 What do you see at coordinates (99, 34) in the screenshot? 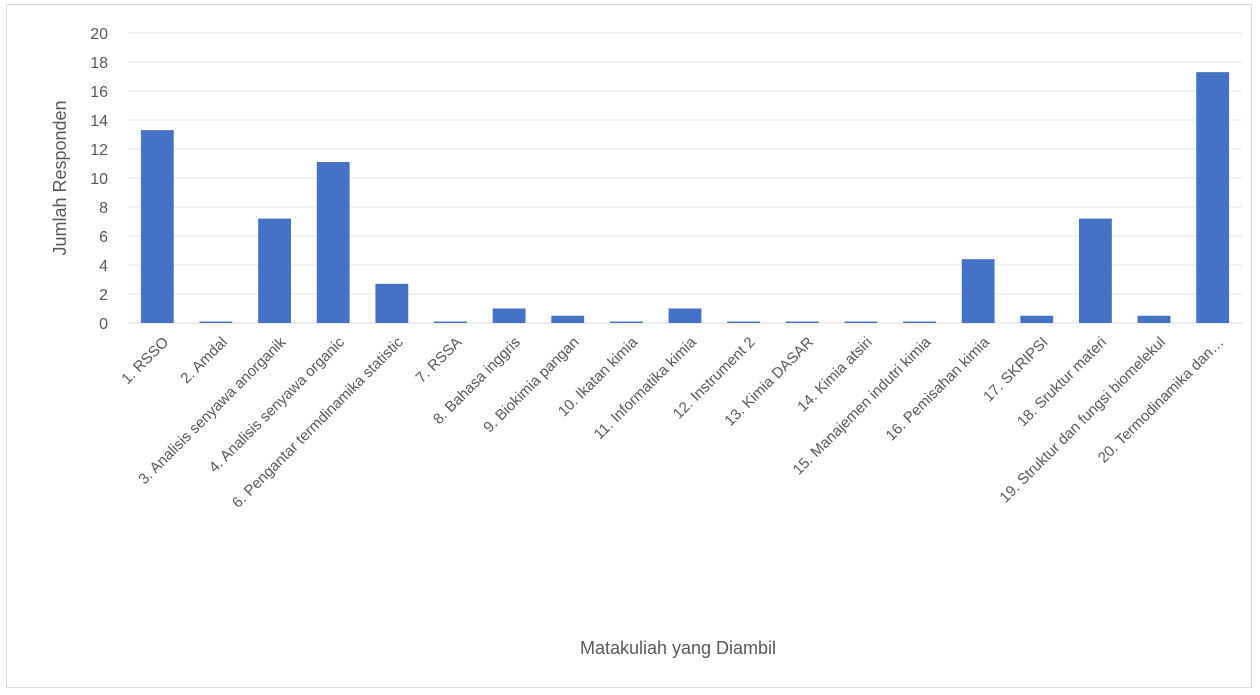
I see `y-tick-label: 20` at bounding box center [99, 34].